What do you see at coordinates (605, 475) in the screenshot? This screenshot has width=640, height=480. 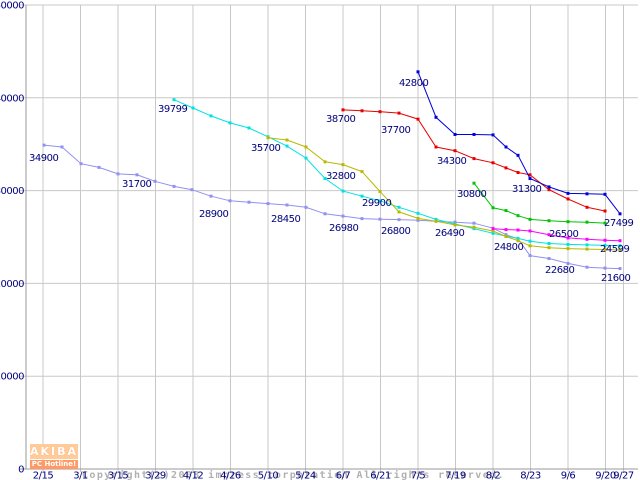 I see `x-tick-label: 9/20` at bounding box center [605, 475].